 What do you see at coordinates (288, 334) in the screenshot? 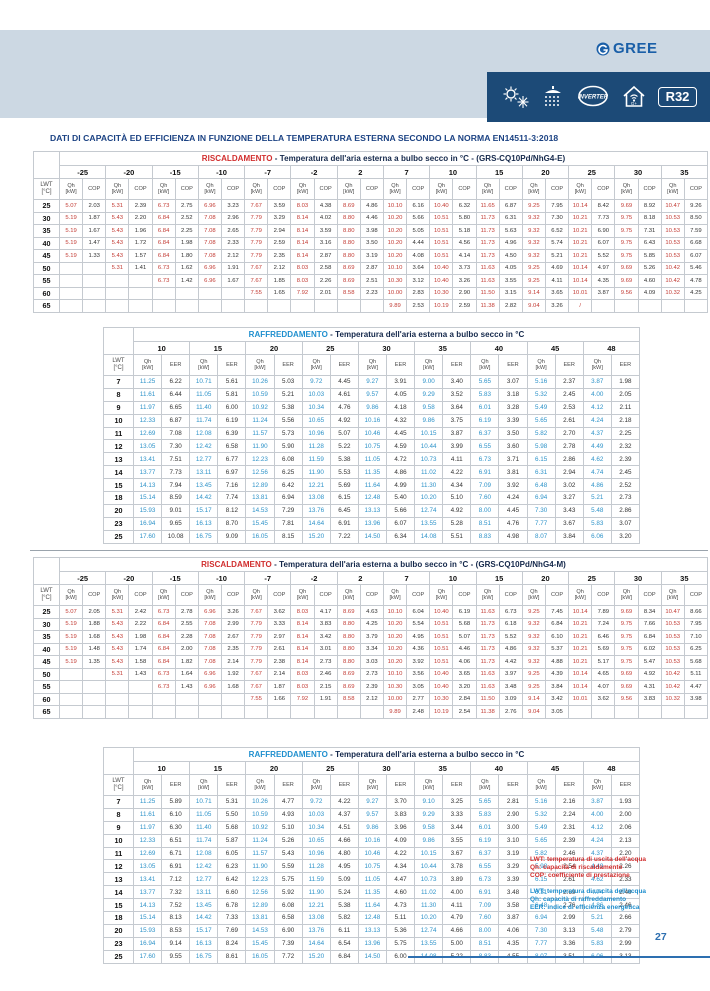
I see `table-mode-label: RAFFREDDAMENTO` at bounding box center [288, 334].